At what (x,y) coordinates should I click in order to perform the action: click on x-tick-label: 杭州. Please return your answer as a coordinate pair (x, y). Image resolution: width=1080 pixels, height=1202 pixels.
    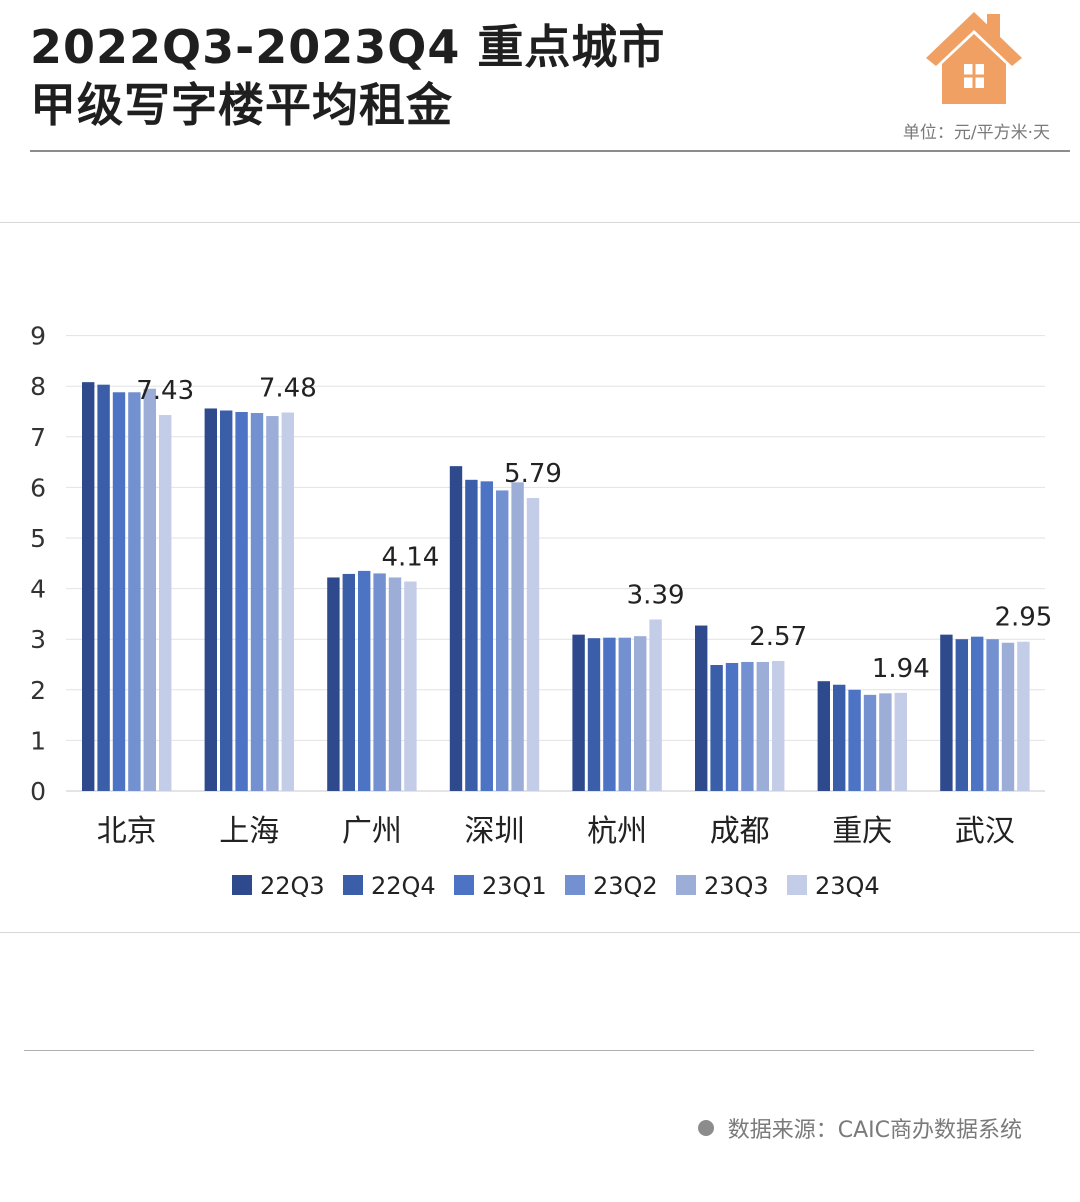
    Looking at the image, I should click on (617, 831).